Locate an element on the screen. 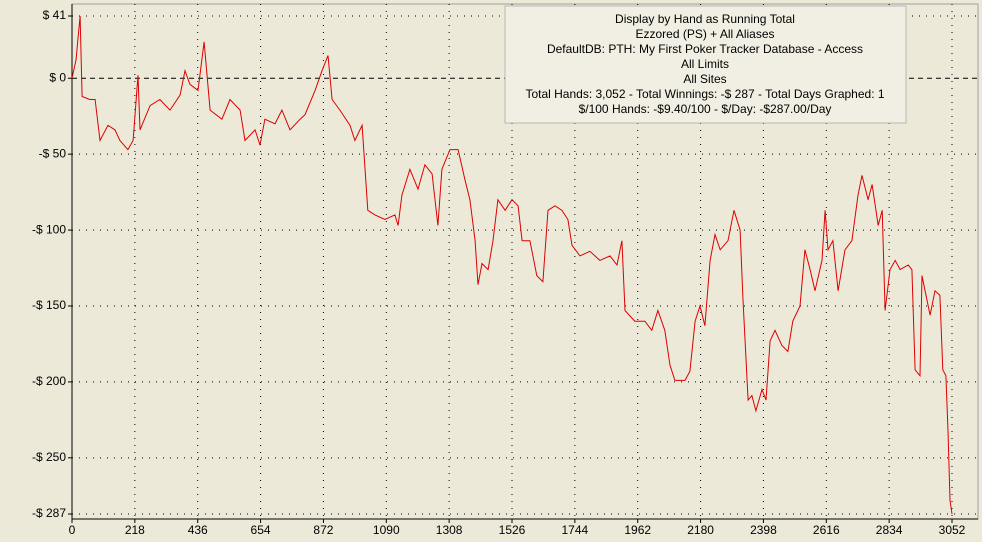 The image size is (982, 542). y-tick-label: -$ 50 is located at coordinates (53, 153).